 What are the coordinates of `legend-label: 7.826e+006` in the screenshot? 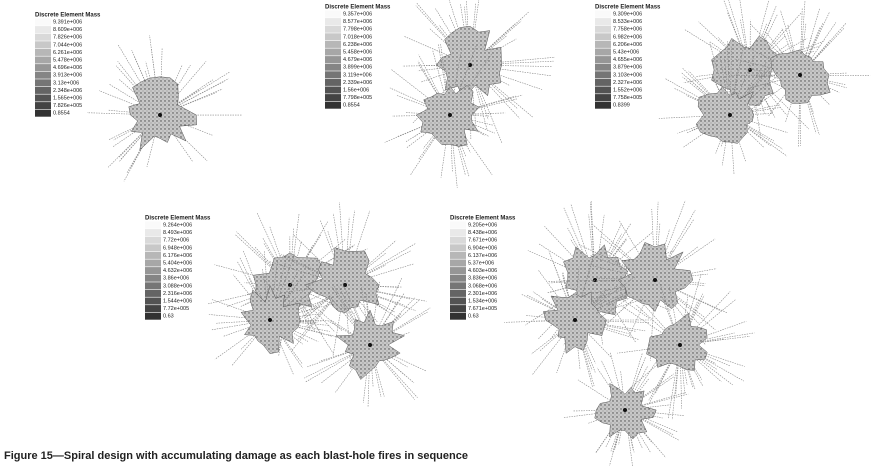 It's located at (67, 38).